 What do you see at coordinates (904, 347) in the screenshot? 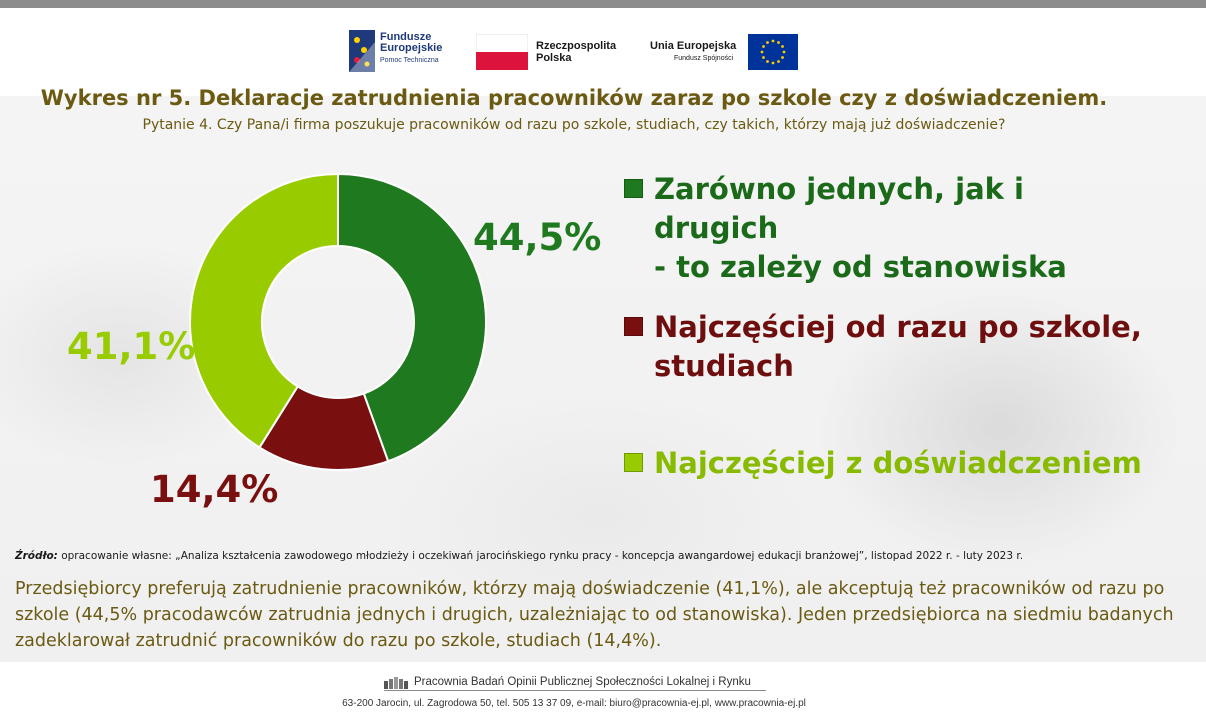
I see `legend-label-2: Najczęściej od razu po szkole, studiach` at bounding box center [904, 347].